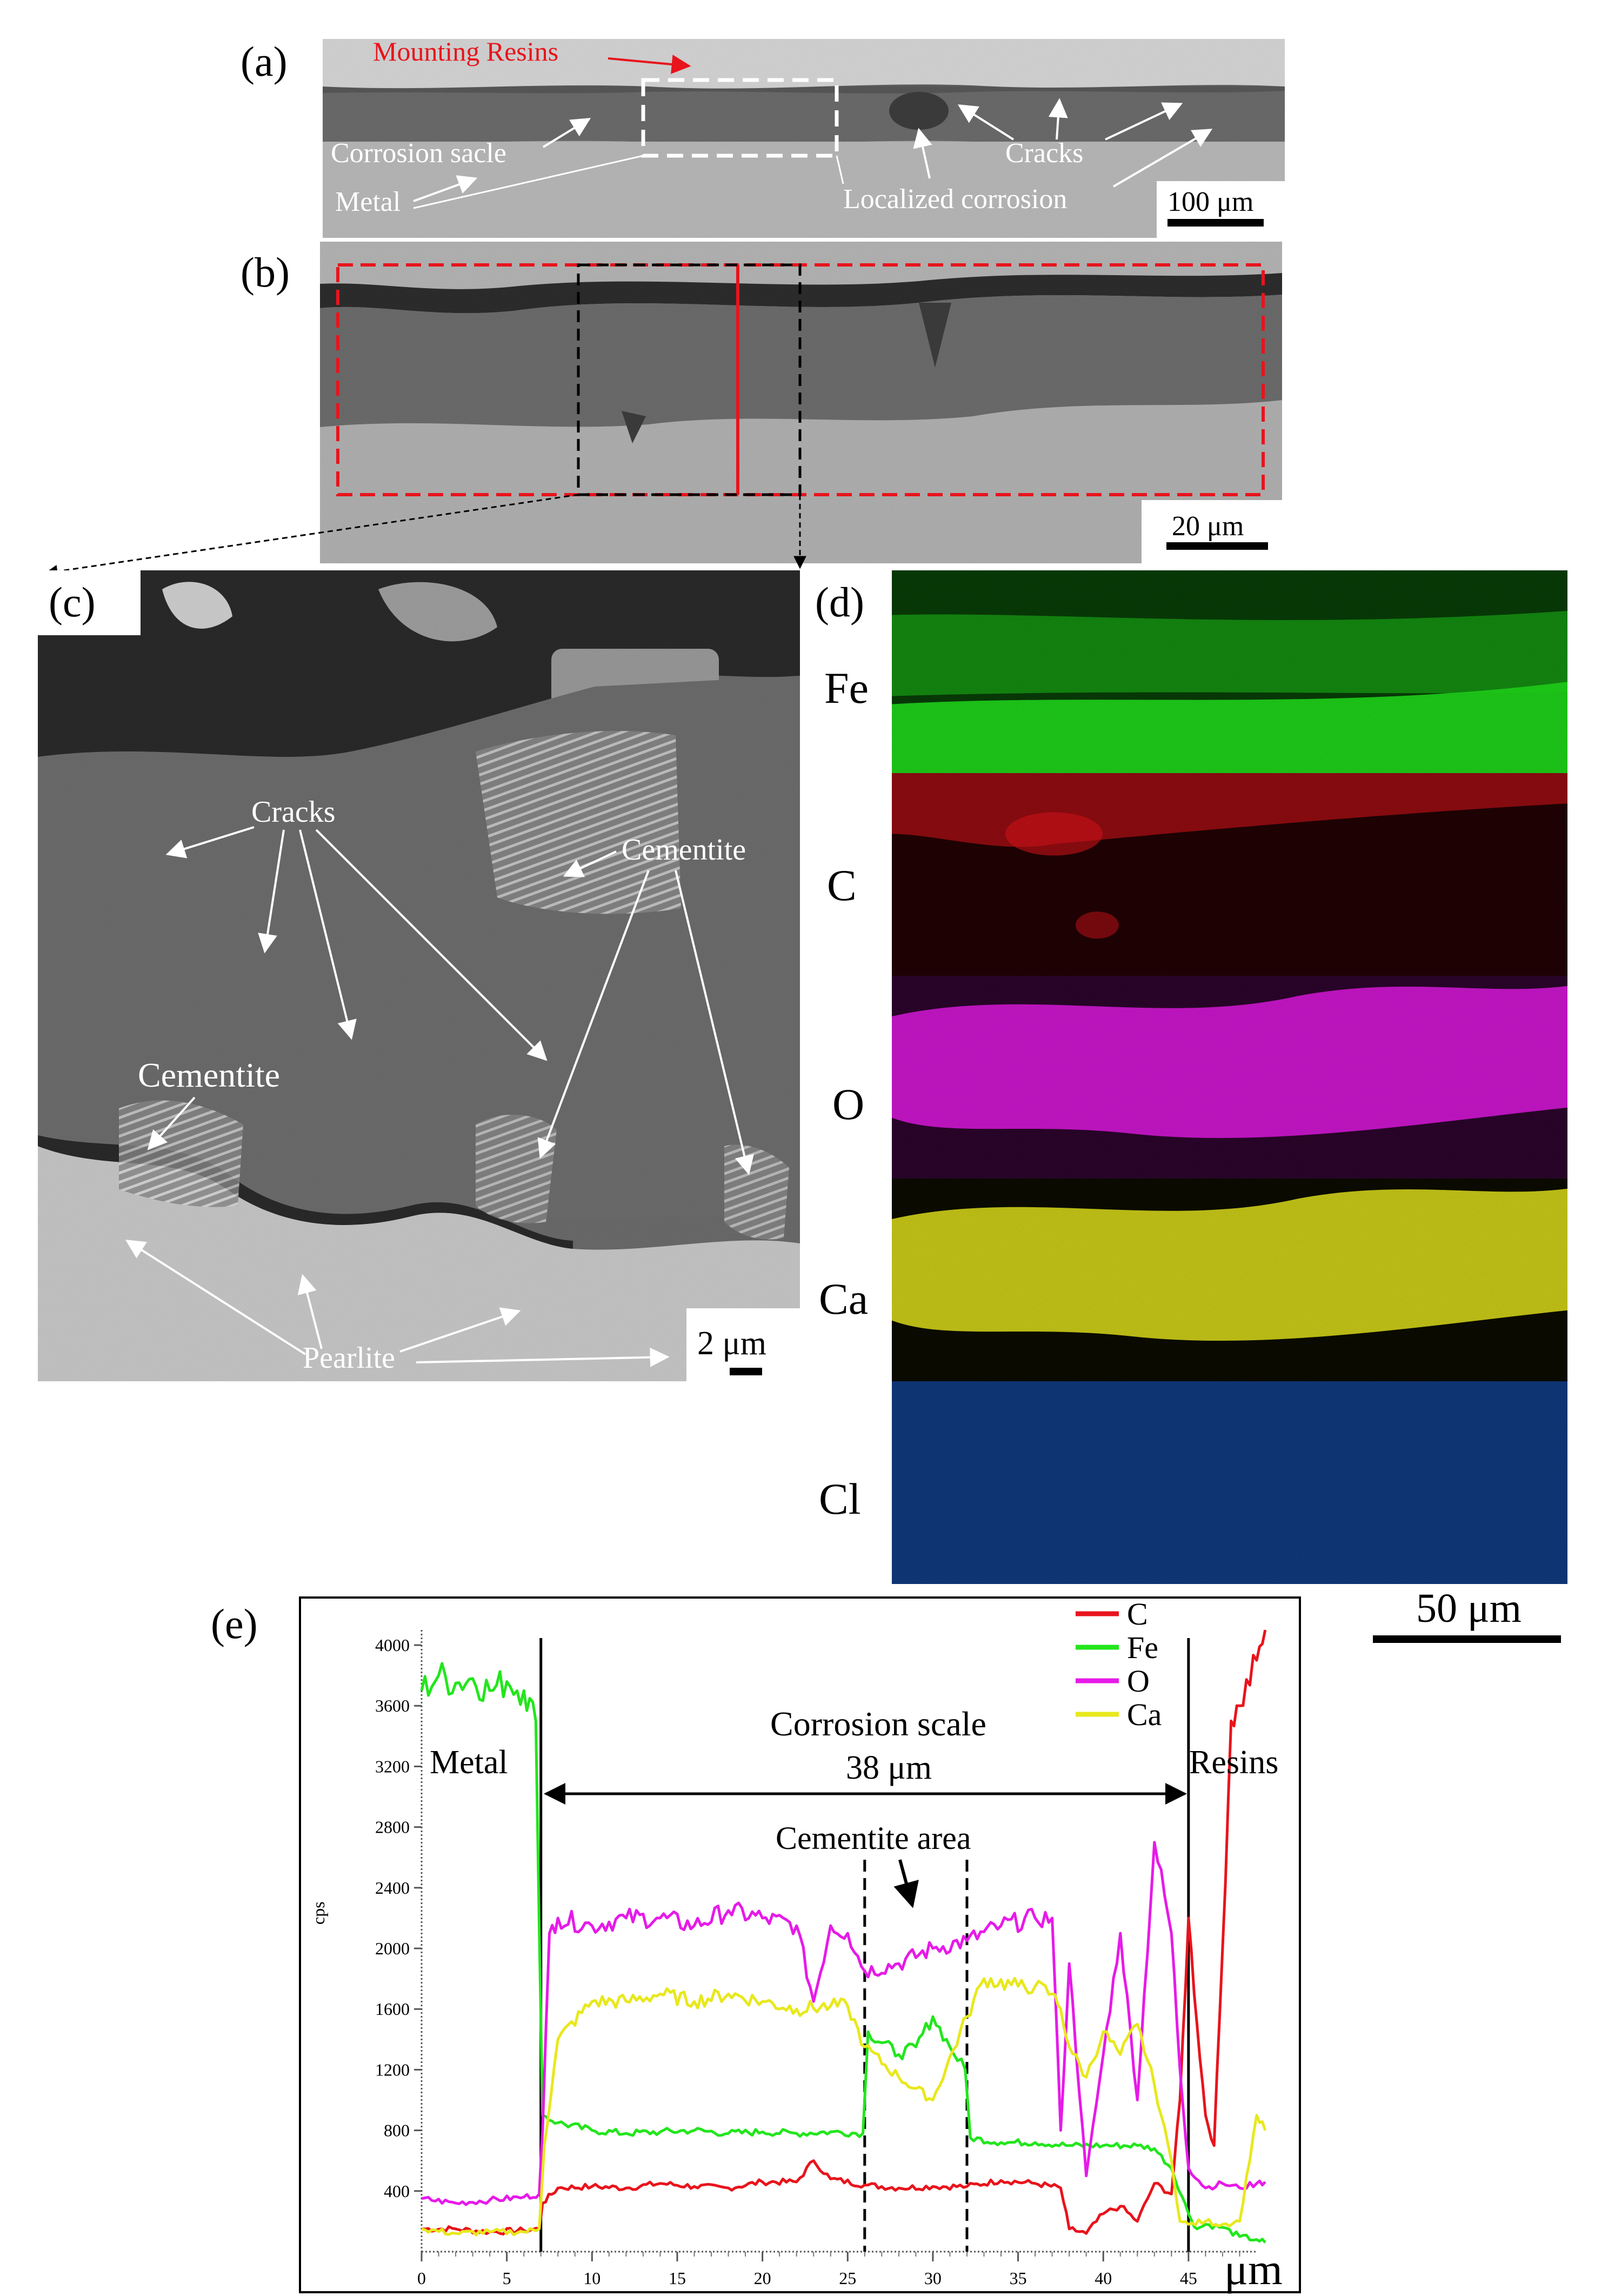  I want to click on x-tick-label: 10, so click(592, 2278).